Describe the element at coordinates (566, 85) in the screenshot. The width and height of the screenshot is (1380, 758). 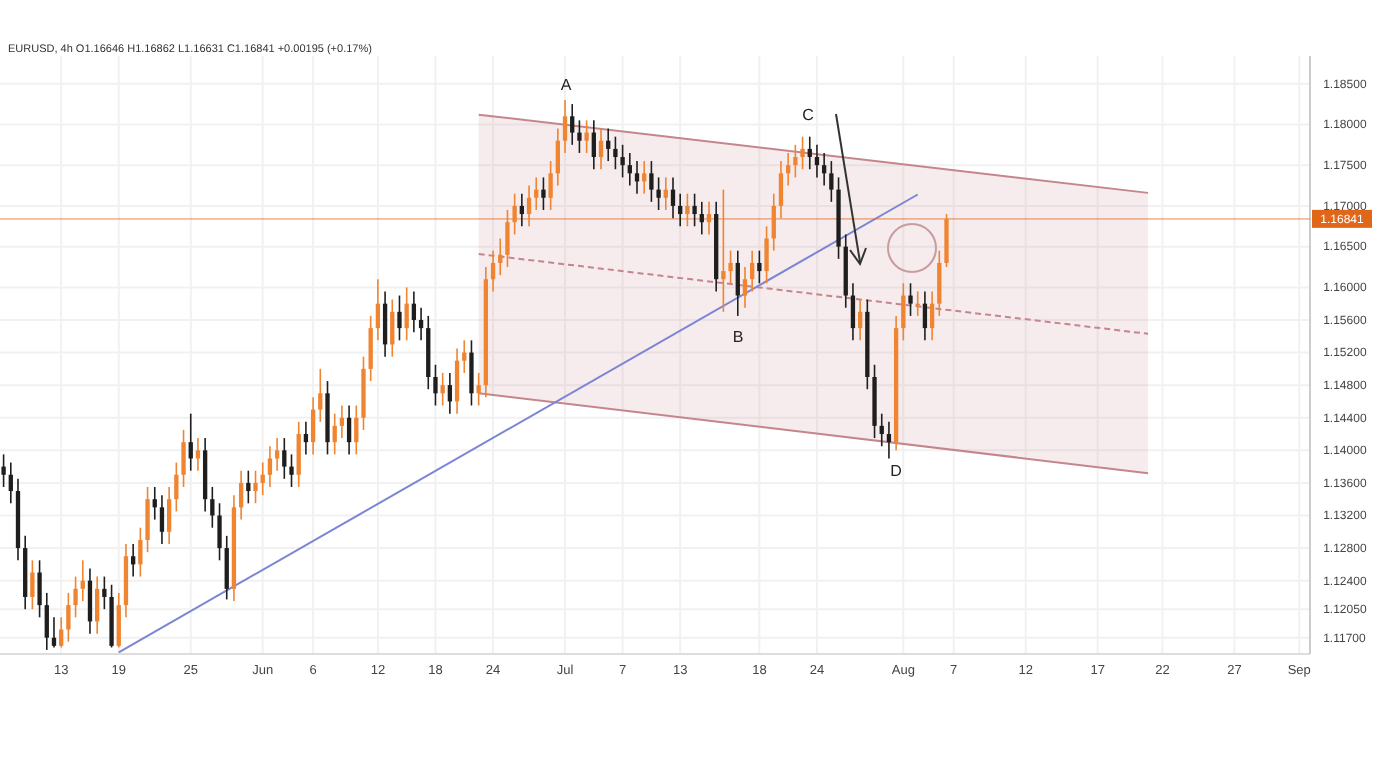
I see `annotation: A` at that location.